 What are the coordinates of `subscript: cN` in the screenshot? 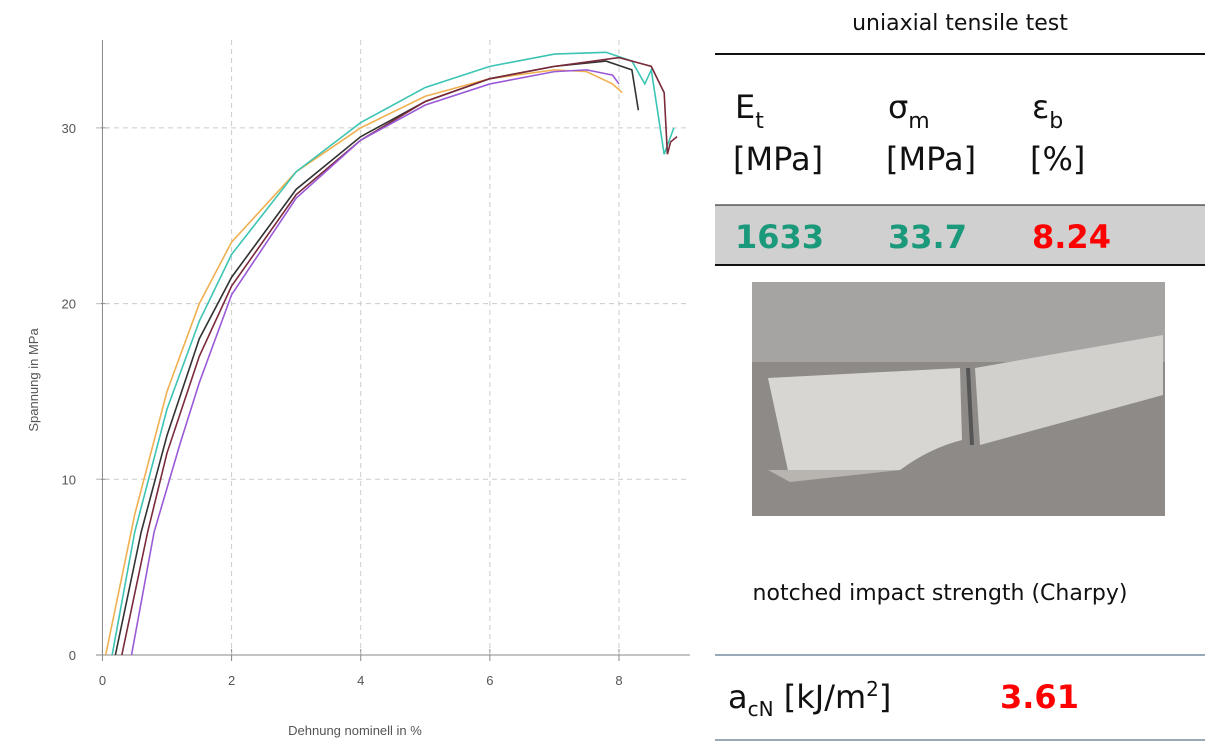 It's located at (761, 709).